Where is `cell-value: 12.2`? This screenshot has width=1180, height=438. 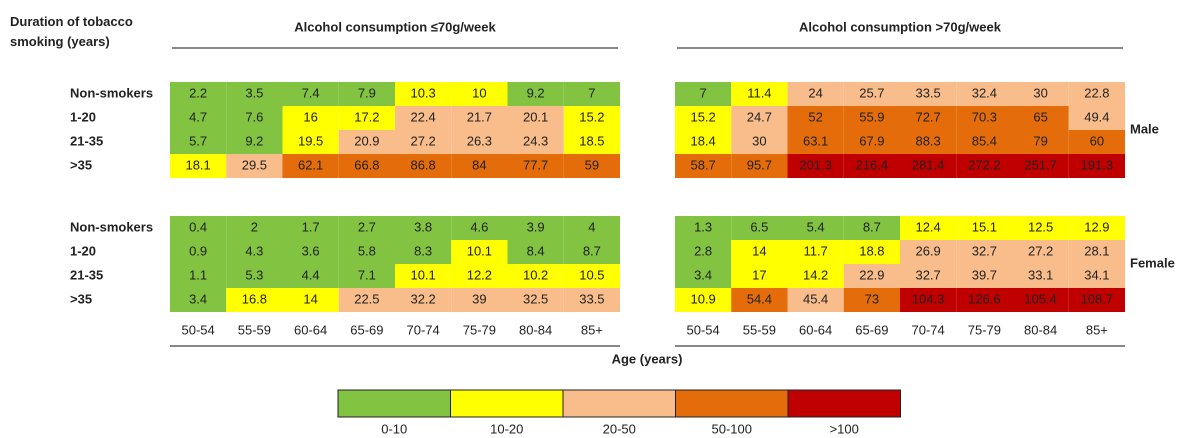 cell-value: 12.2 is located at coordinates (479, 274).